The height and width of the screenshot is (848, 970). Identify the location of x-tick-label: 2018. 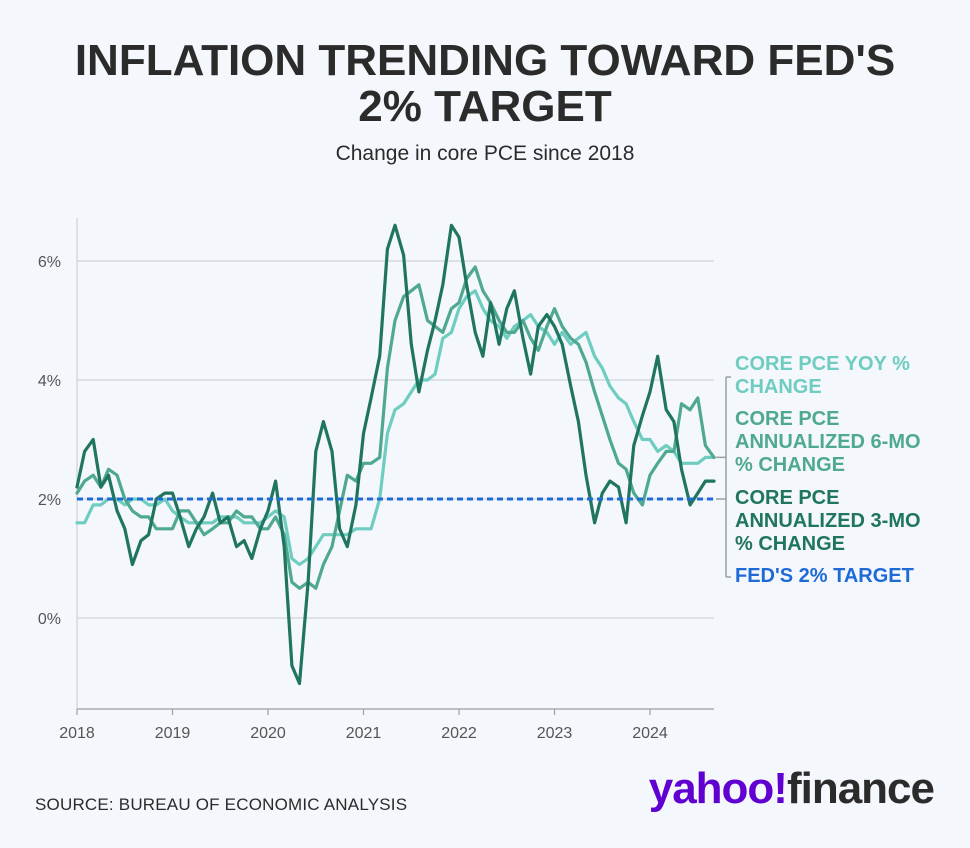
(77, 733).